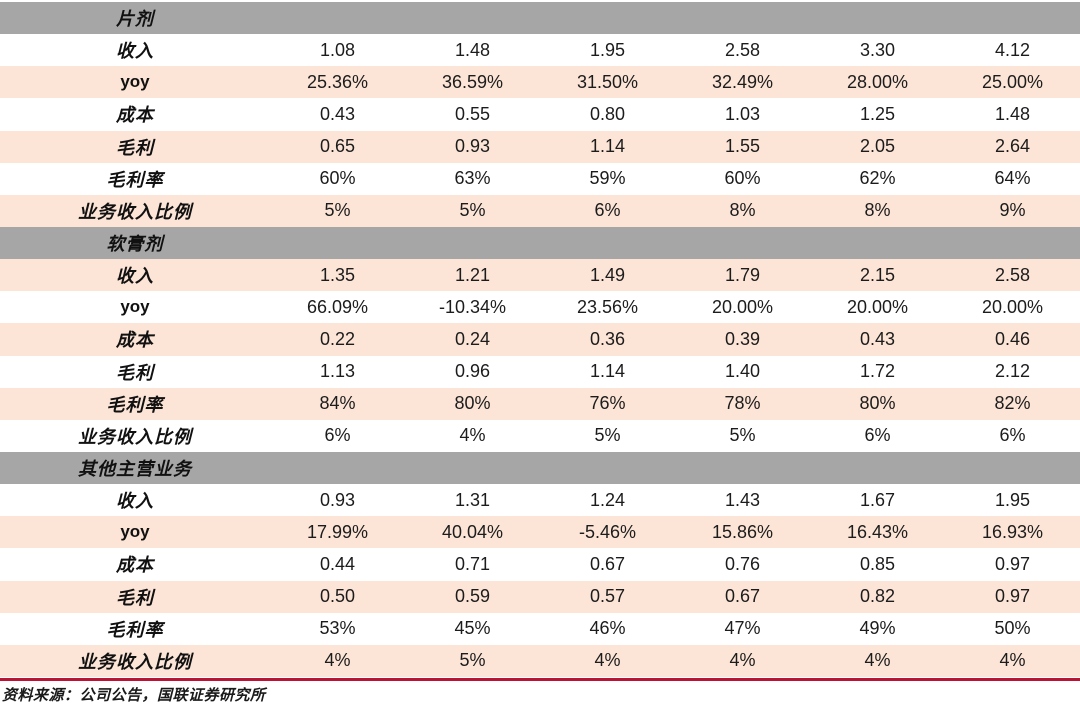 Image resolution: width=1080 pixels, height=705 pixels. I want to click on value-cell: 0.71, so click(472, 564).